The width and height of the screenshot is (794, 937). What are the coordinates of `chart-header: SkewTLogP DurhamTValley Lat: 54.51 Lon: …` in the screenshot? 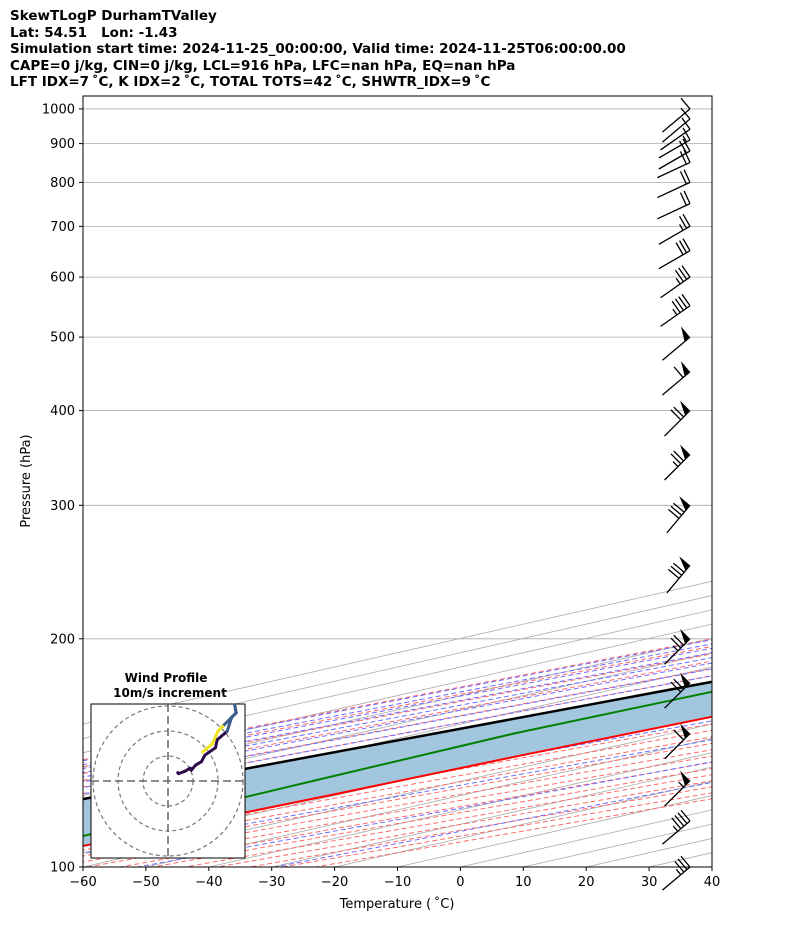 It's located at (318, 49).